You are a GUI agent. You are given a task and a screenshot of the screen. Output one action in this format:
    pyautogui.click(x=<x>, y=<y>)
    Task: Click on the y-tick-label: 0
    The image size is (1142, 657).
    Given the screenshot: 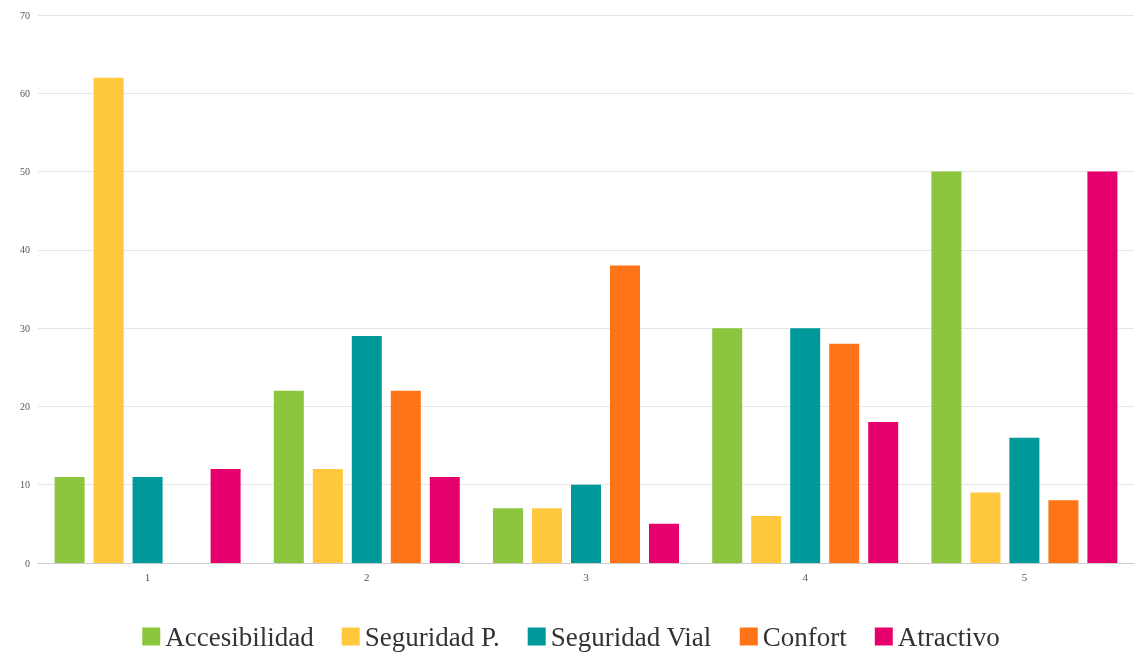 What is the action you would take?
    pyautogui.click(x=27, y=563)
    